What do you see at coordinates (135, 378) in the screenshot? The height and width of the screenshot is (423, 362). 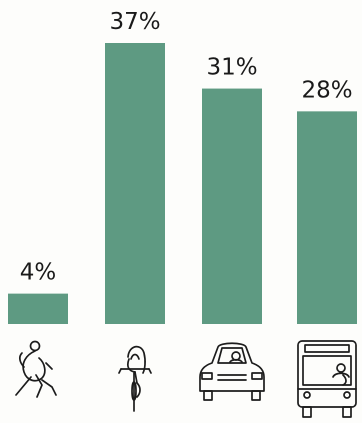 I see `cyclist-icon` at bounding box center [135, 378].